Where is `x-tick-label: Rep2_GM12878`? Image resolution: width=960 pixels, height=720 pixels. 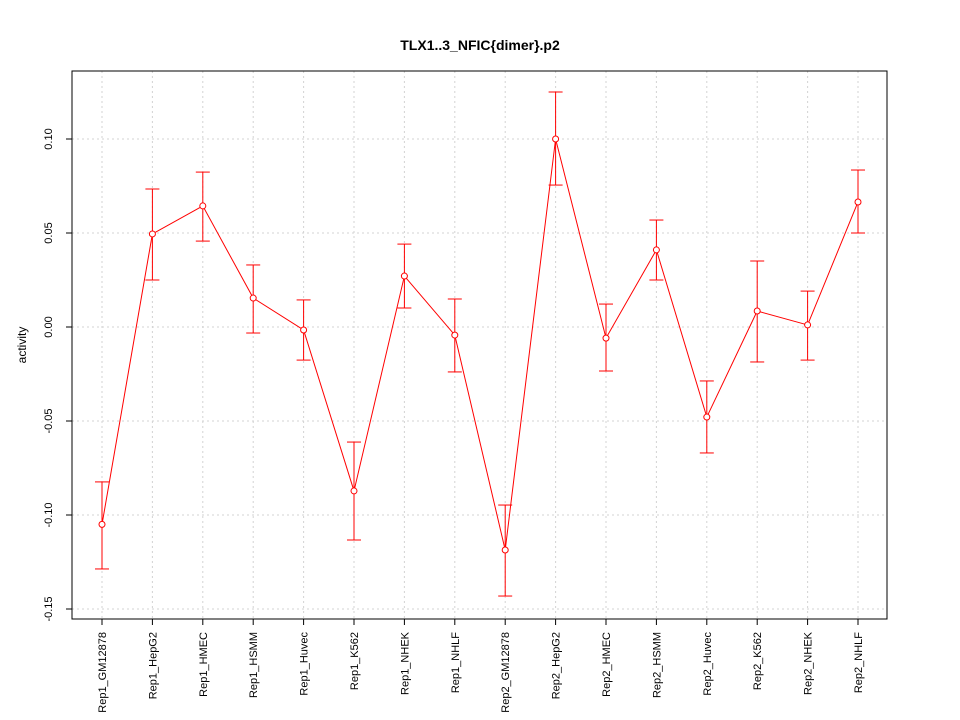 x-tick-label: Rep2_GM12878 is located at coordinates (506, 672).